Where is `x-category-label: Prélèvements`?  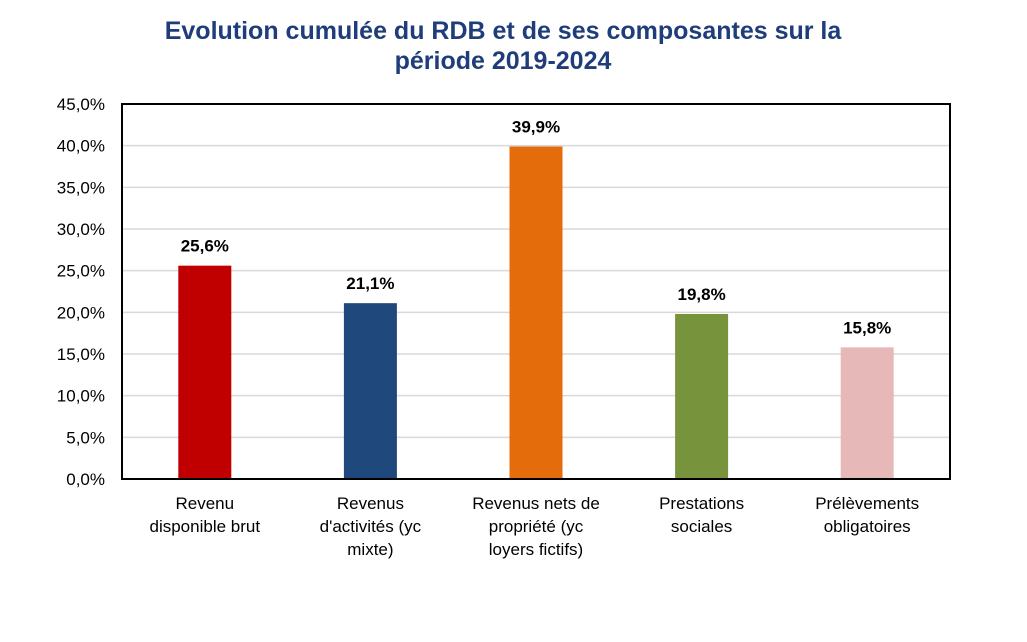
x-category-label: Prélèvements is located at coordinates (867, 503).